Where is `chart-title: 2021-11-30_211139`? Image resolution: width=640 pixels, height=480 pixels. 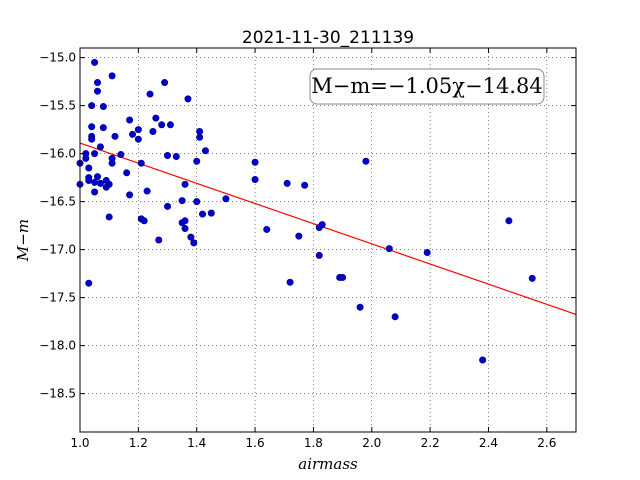 chart-title: 2021-11-30_211139 is located at coordinates (328, 38).